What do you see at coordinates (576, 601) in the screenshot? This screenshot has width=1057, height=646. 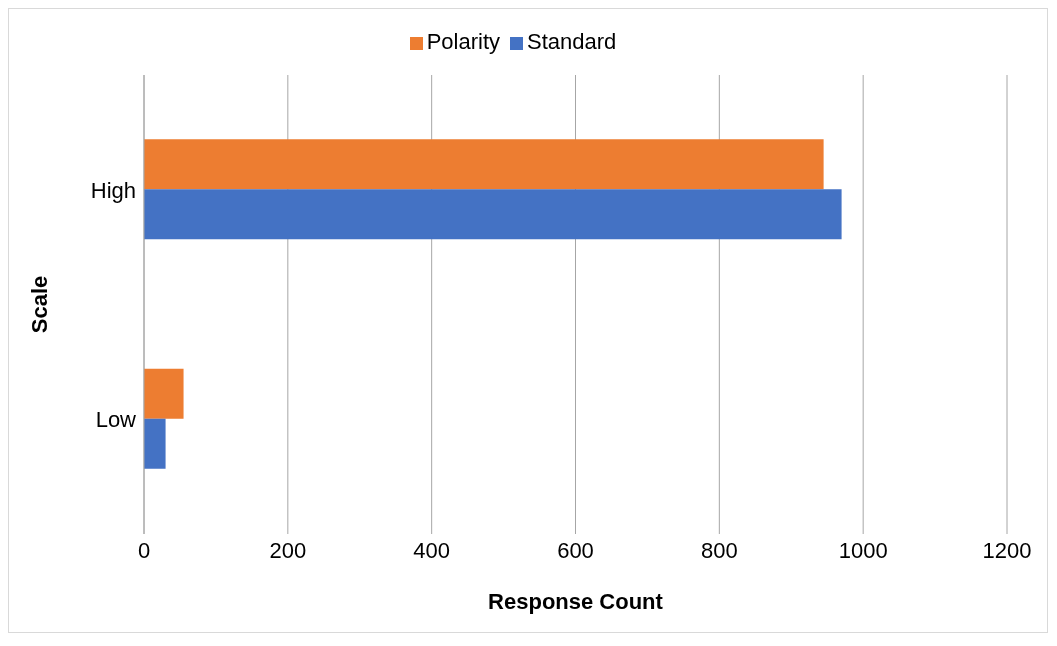 I see `x-axis-title: Response Count` at bounding box center [576, 601].